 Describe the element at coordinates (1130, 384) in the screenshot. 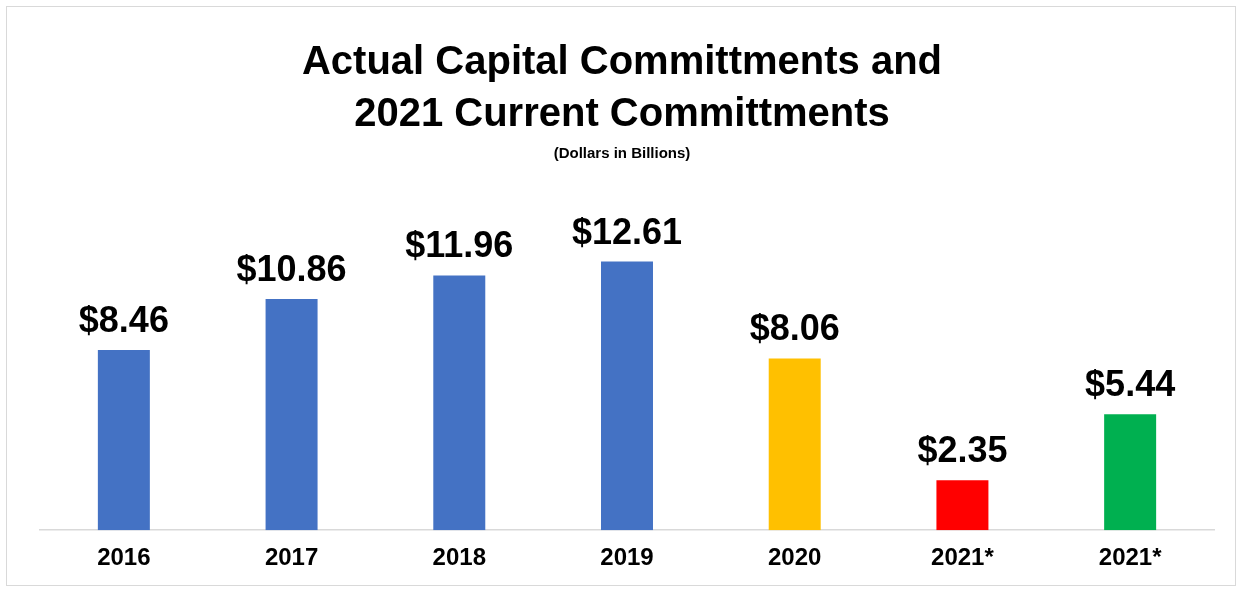

I see `data-label: $5.44` at that location.